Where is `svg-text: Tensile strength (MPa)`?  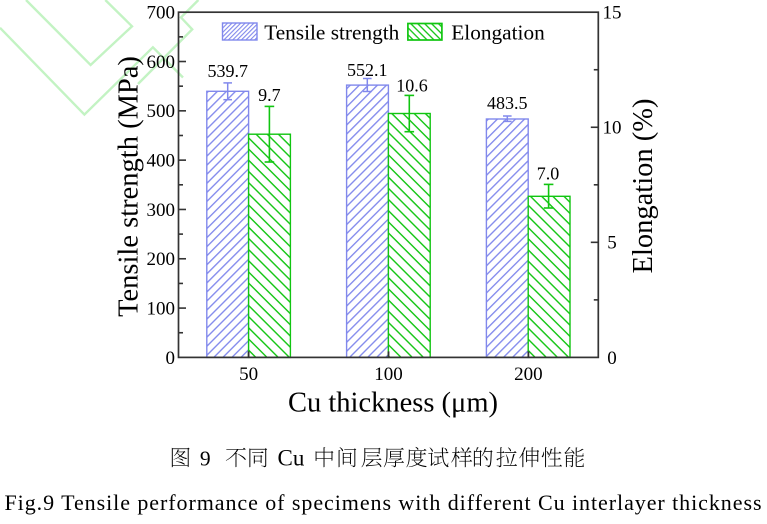
svg-text: Tensile strength (MPa) is located at coordinates (129, 186).